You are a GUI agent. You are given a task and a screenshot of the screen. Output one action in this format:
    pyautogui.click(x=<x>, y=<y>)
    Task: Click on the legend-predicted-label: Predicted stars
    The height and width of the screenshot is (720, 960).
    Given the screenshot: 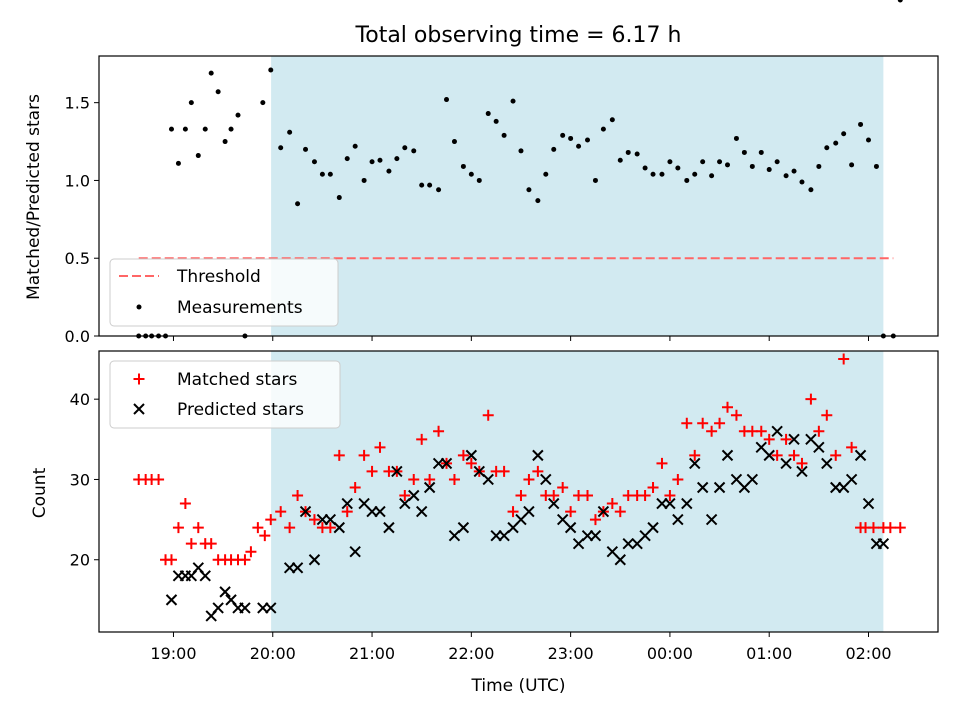 What is the action you would take?
    pyautogui.click(x=240, y=410)
    